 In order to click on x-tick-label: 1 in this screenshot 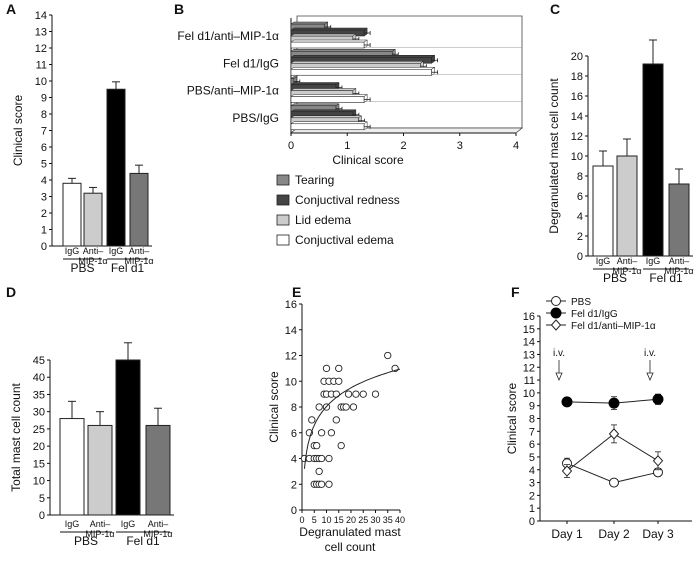, I will do `click(347, 146)`.